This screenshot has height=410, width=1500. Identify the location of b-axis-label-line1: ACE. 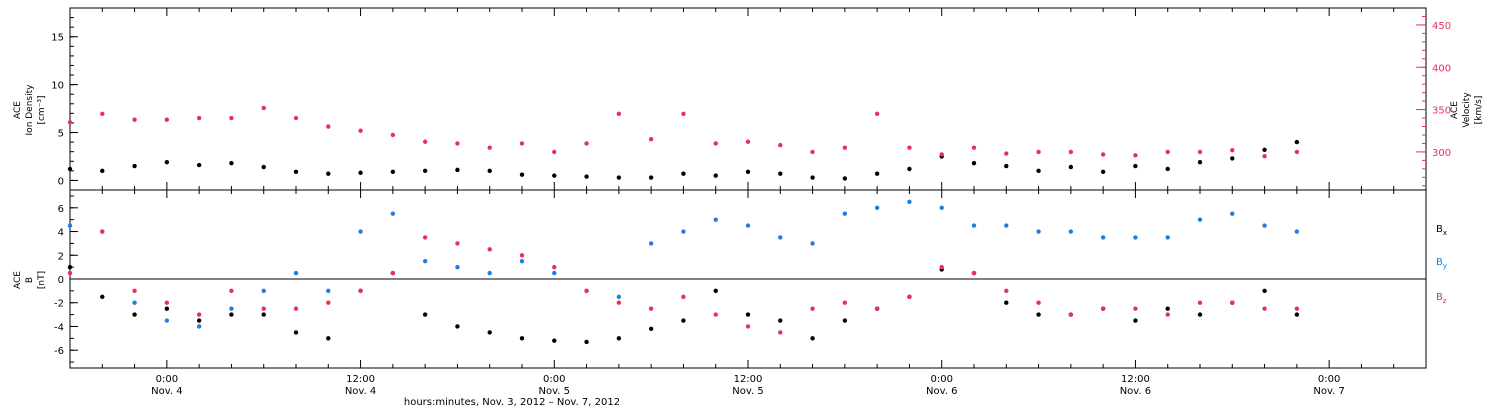
(18, 280).